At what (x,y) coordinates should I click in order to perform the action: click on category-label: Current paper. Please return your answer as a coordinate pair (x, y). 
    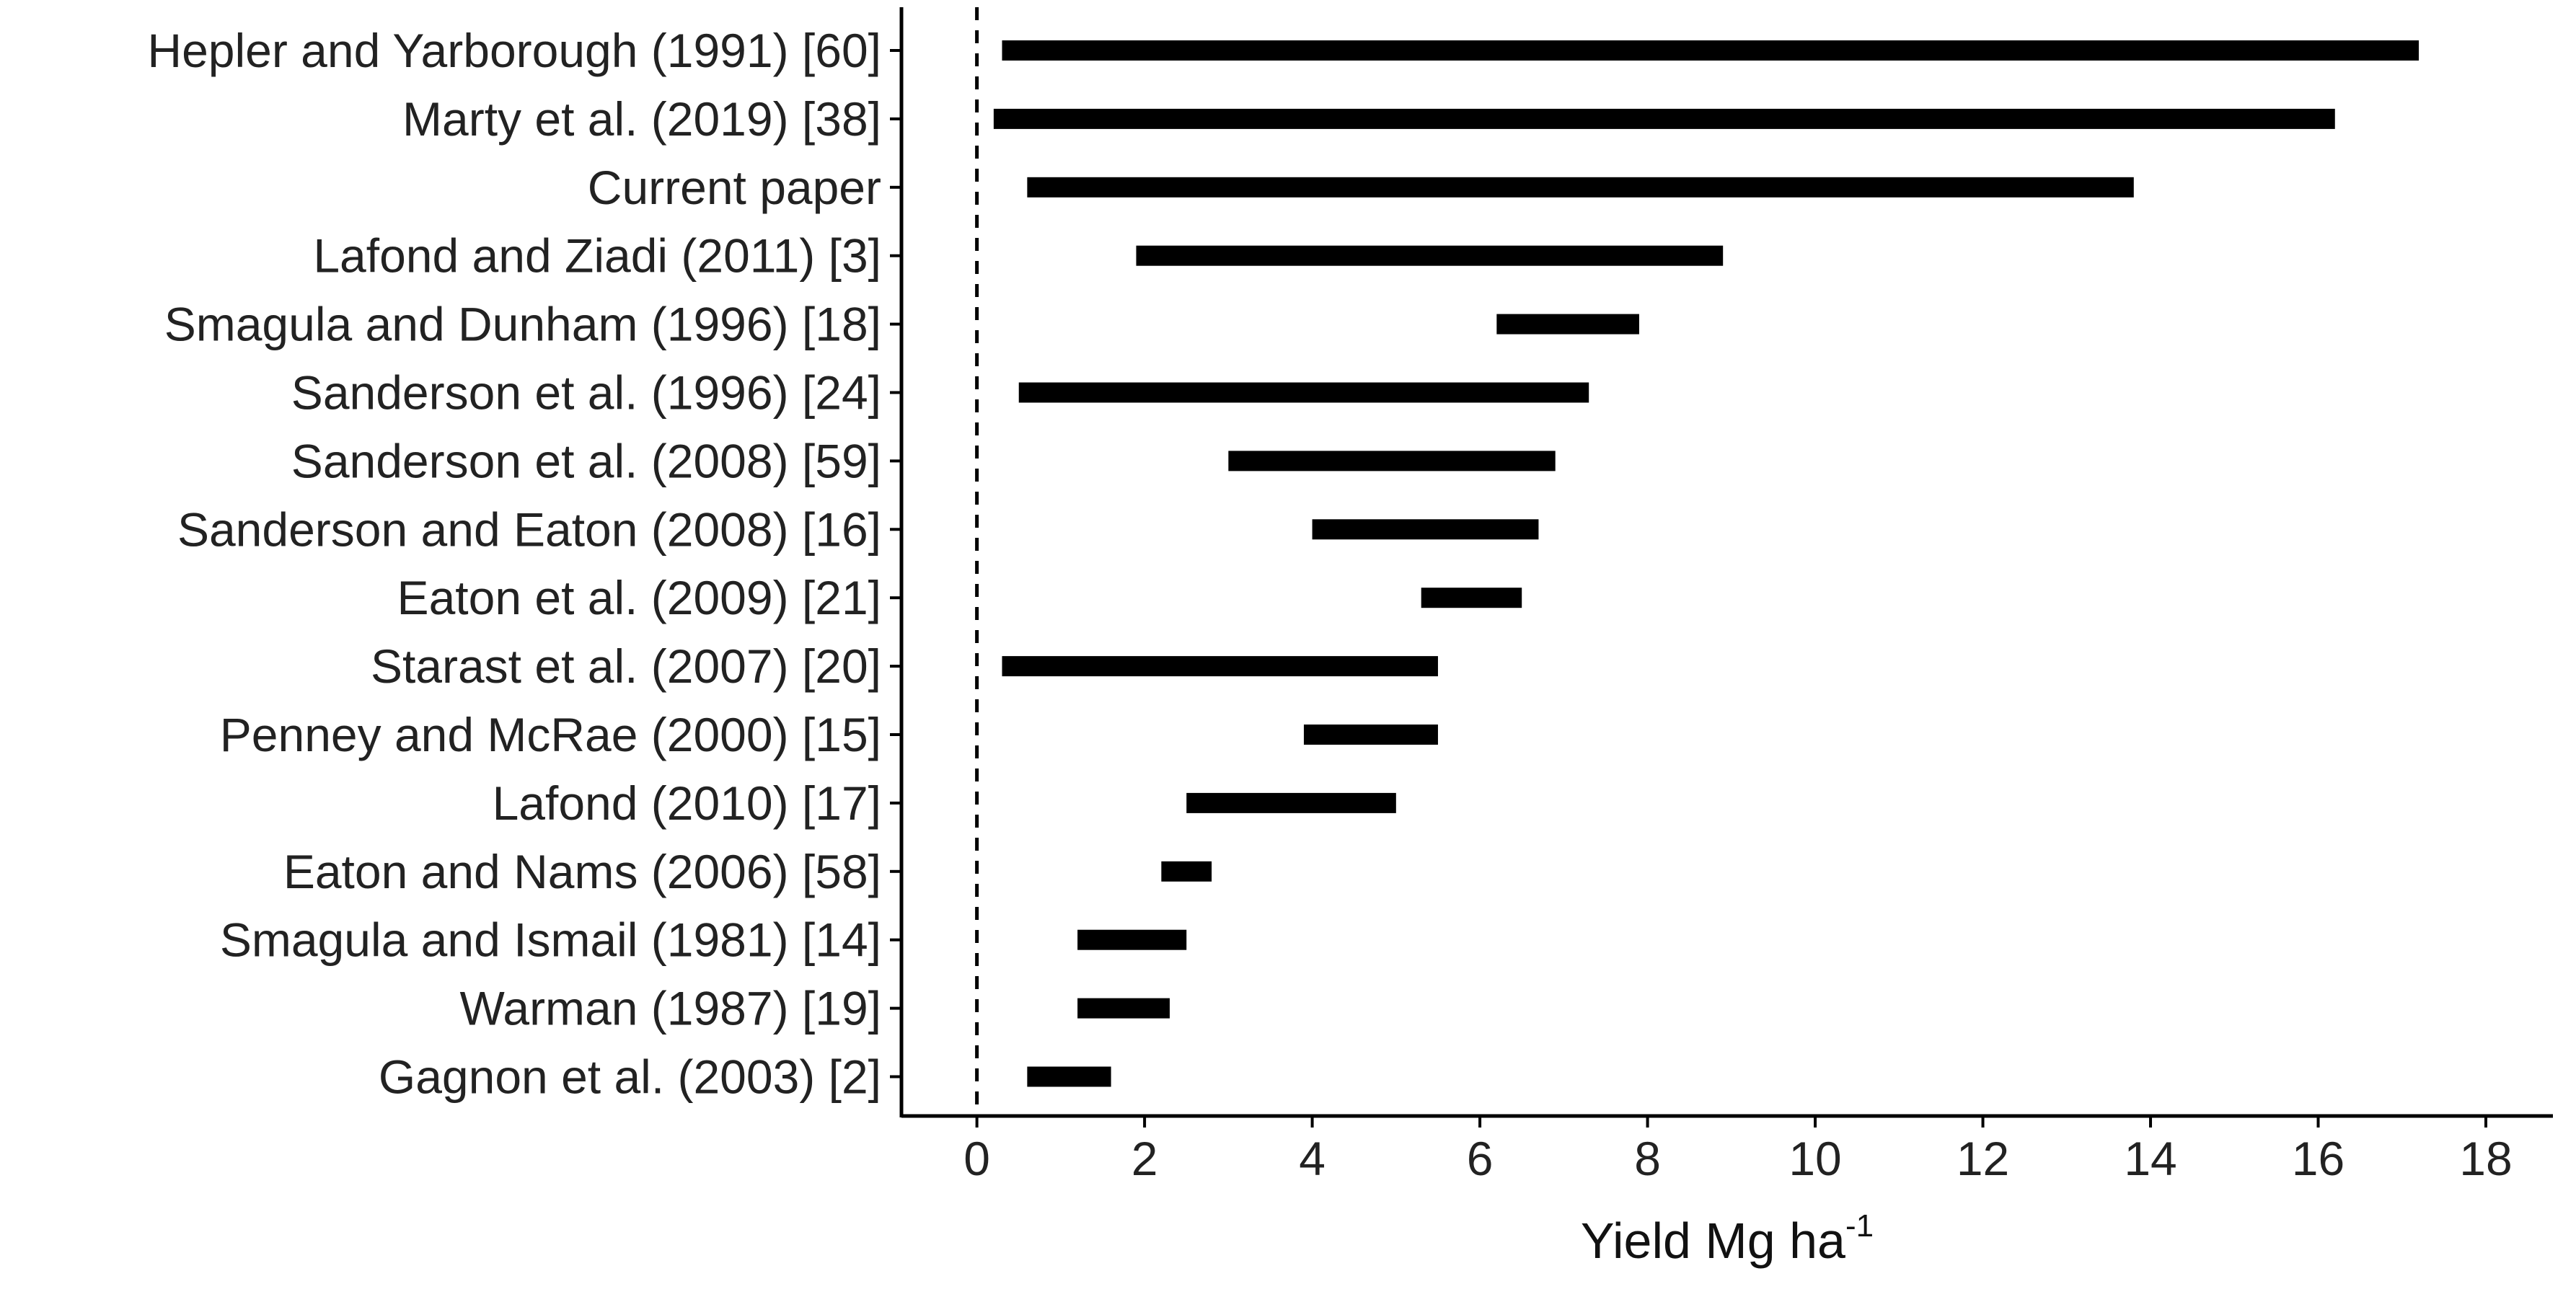
    Looking at the image, I should click on (734, 187).